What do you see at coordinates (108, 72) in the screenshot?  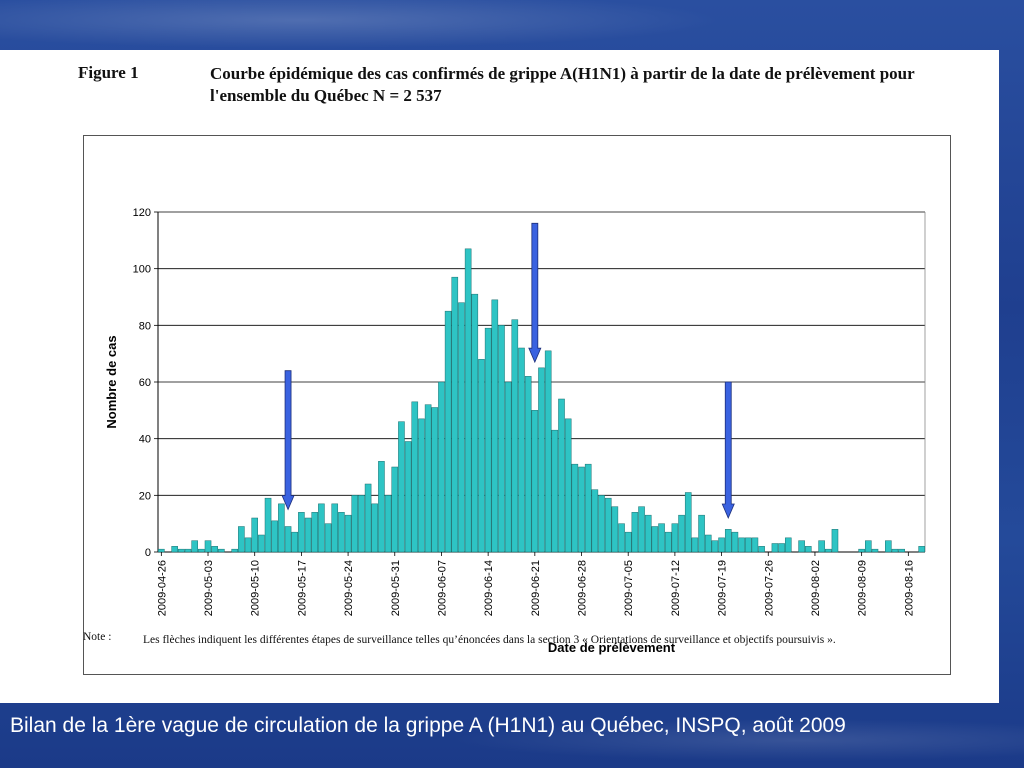 I see `figure-label: Figure 1` at bounding box center [108, 72].